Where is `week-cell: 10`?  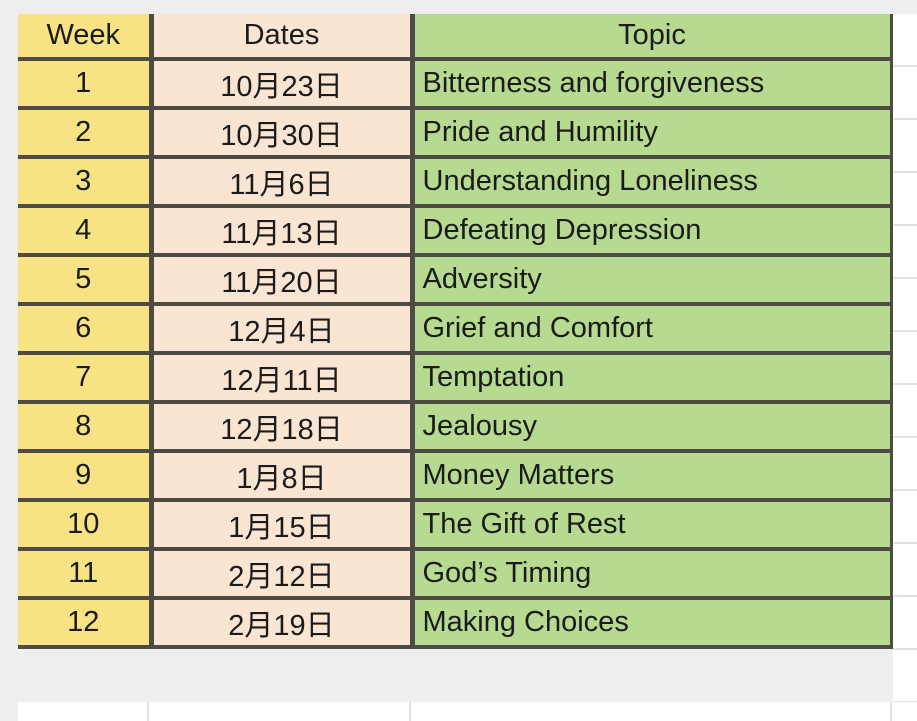 week-cell: 10 is located at coordinates (86, 524).